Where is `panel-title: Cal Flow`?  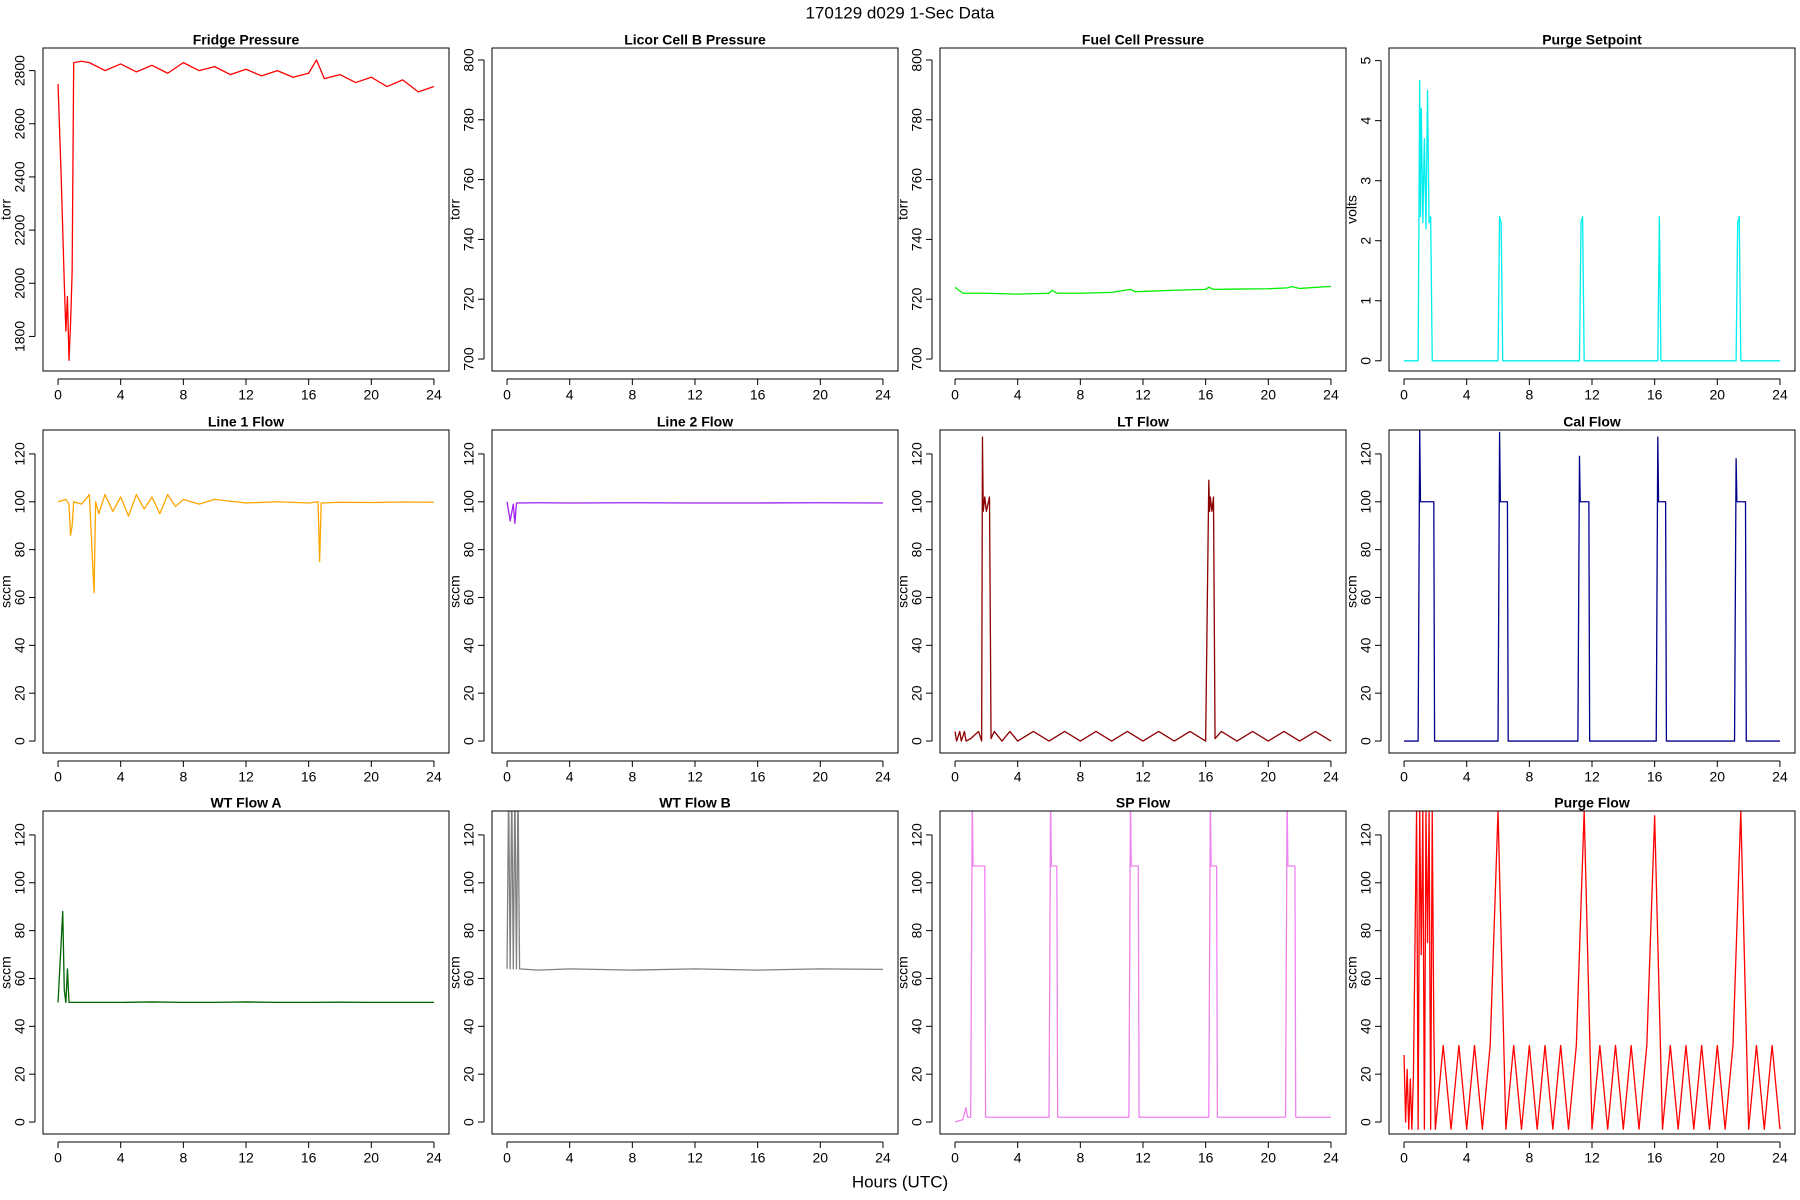 panel-title: Cal Flow is located at coordinates (1592, 422).